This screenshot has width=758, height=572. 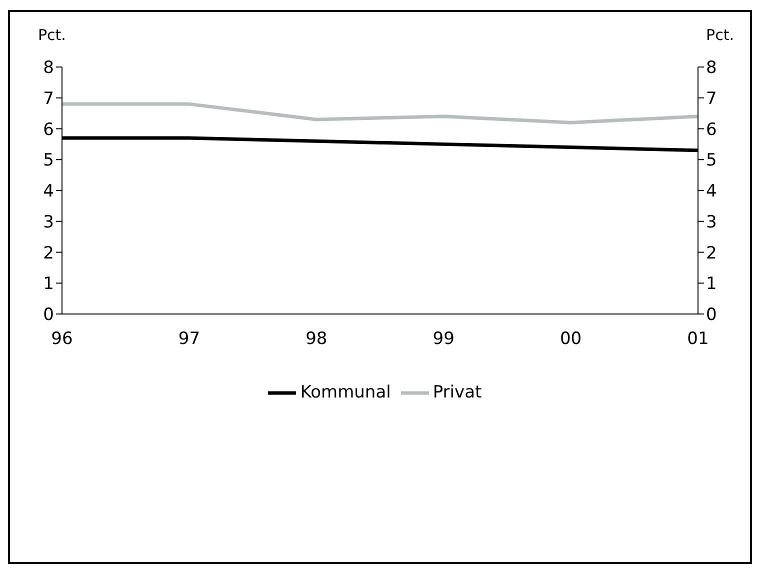 I want to click on x-tick-label: 99, so click(x=443, y=339).